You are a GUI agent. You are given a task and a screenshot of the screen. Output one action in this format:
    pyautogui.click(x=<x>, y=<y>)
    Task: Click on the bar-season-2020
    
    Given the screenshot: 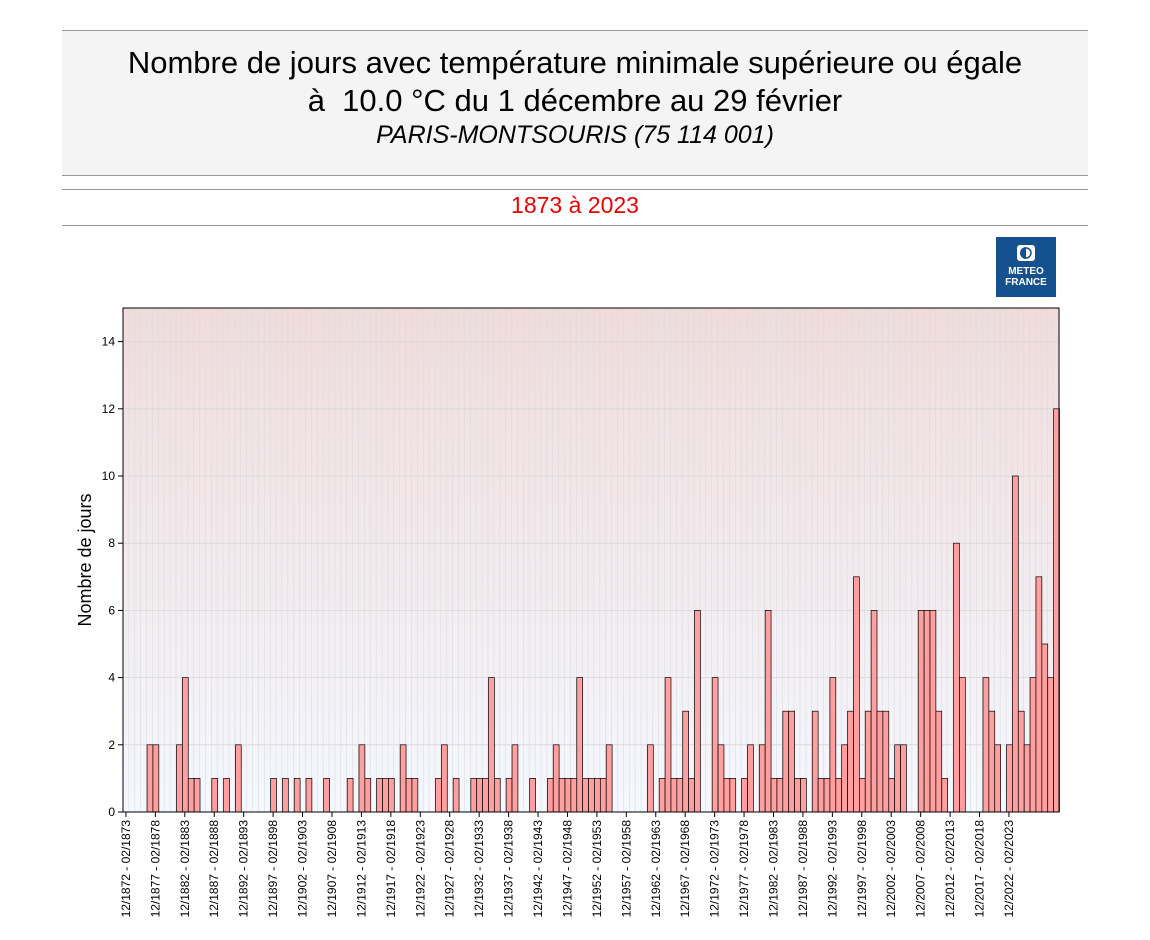 What is the action you would take?
    pyautogui.click(x=992, y=761)
    